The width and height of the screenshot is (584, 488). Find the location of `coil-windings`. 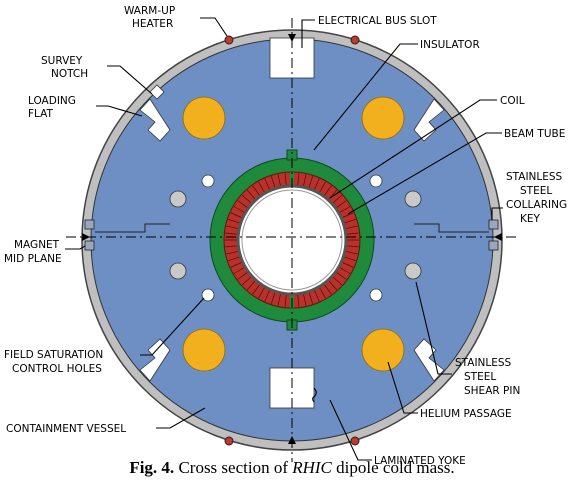

coil-windings is located at coordinates (292, 240).